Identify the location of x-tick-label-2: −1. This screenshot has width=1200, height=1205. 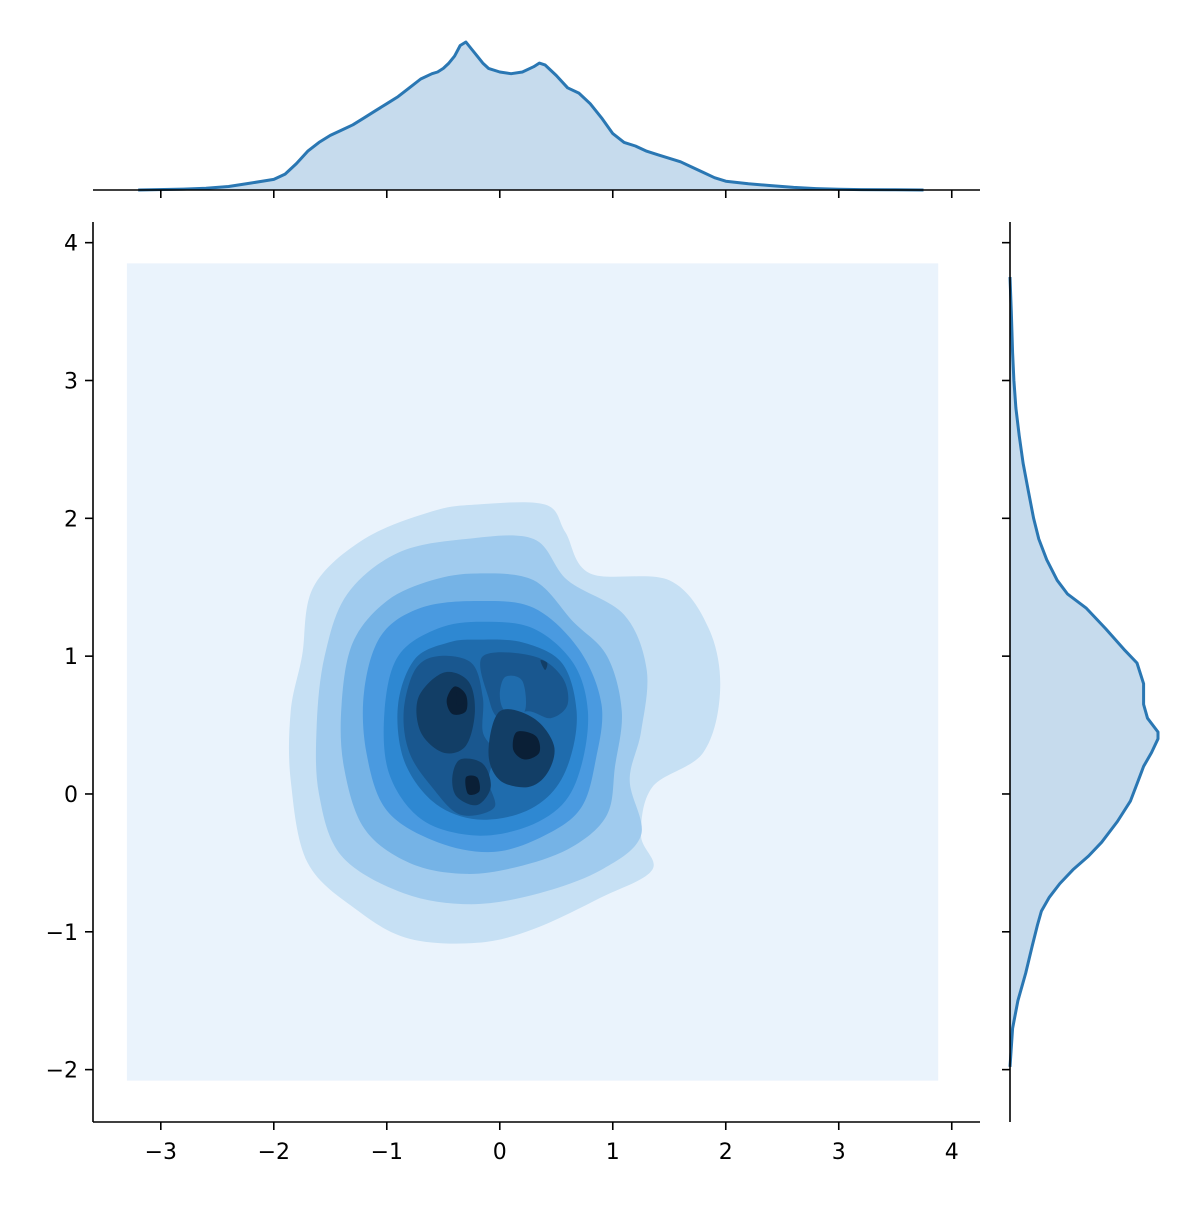
(387, 1152).